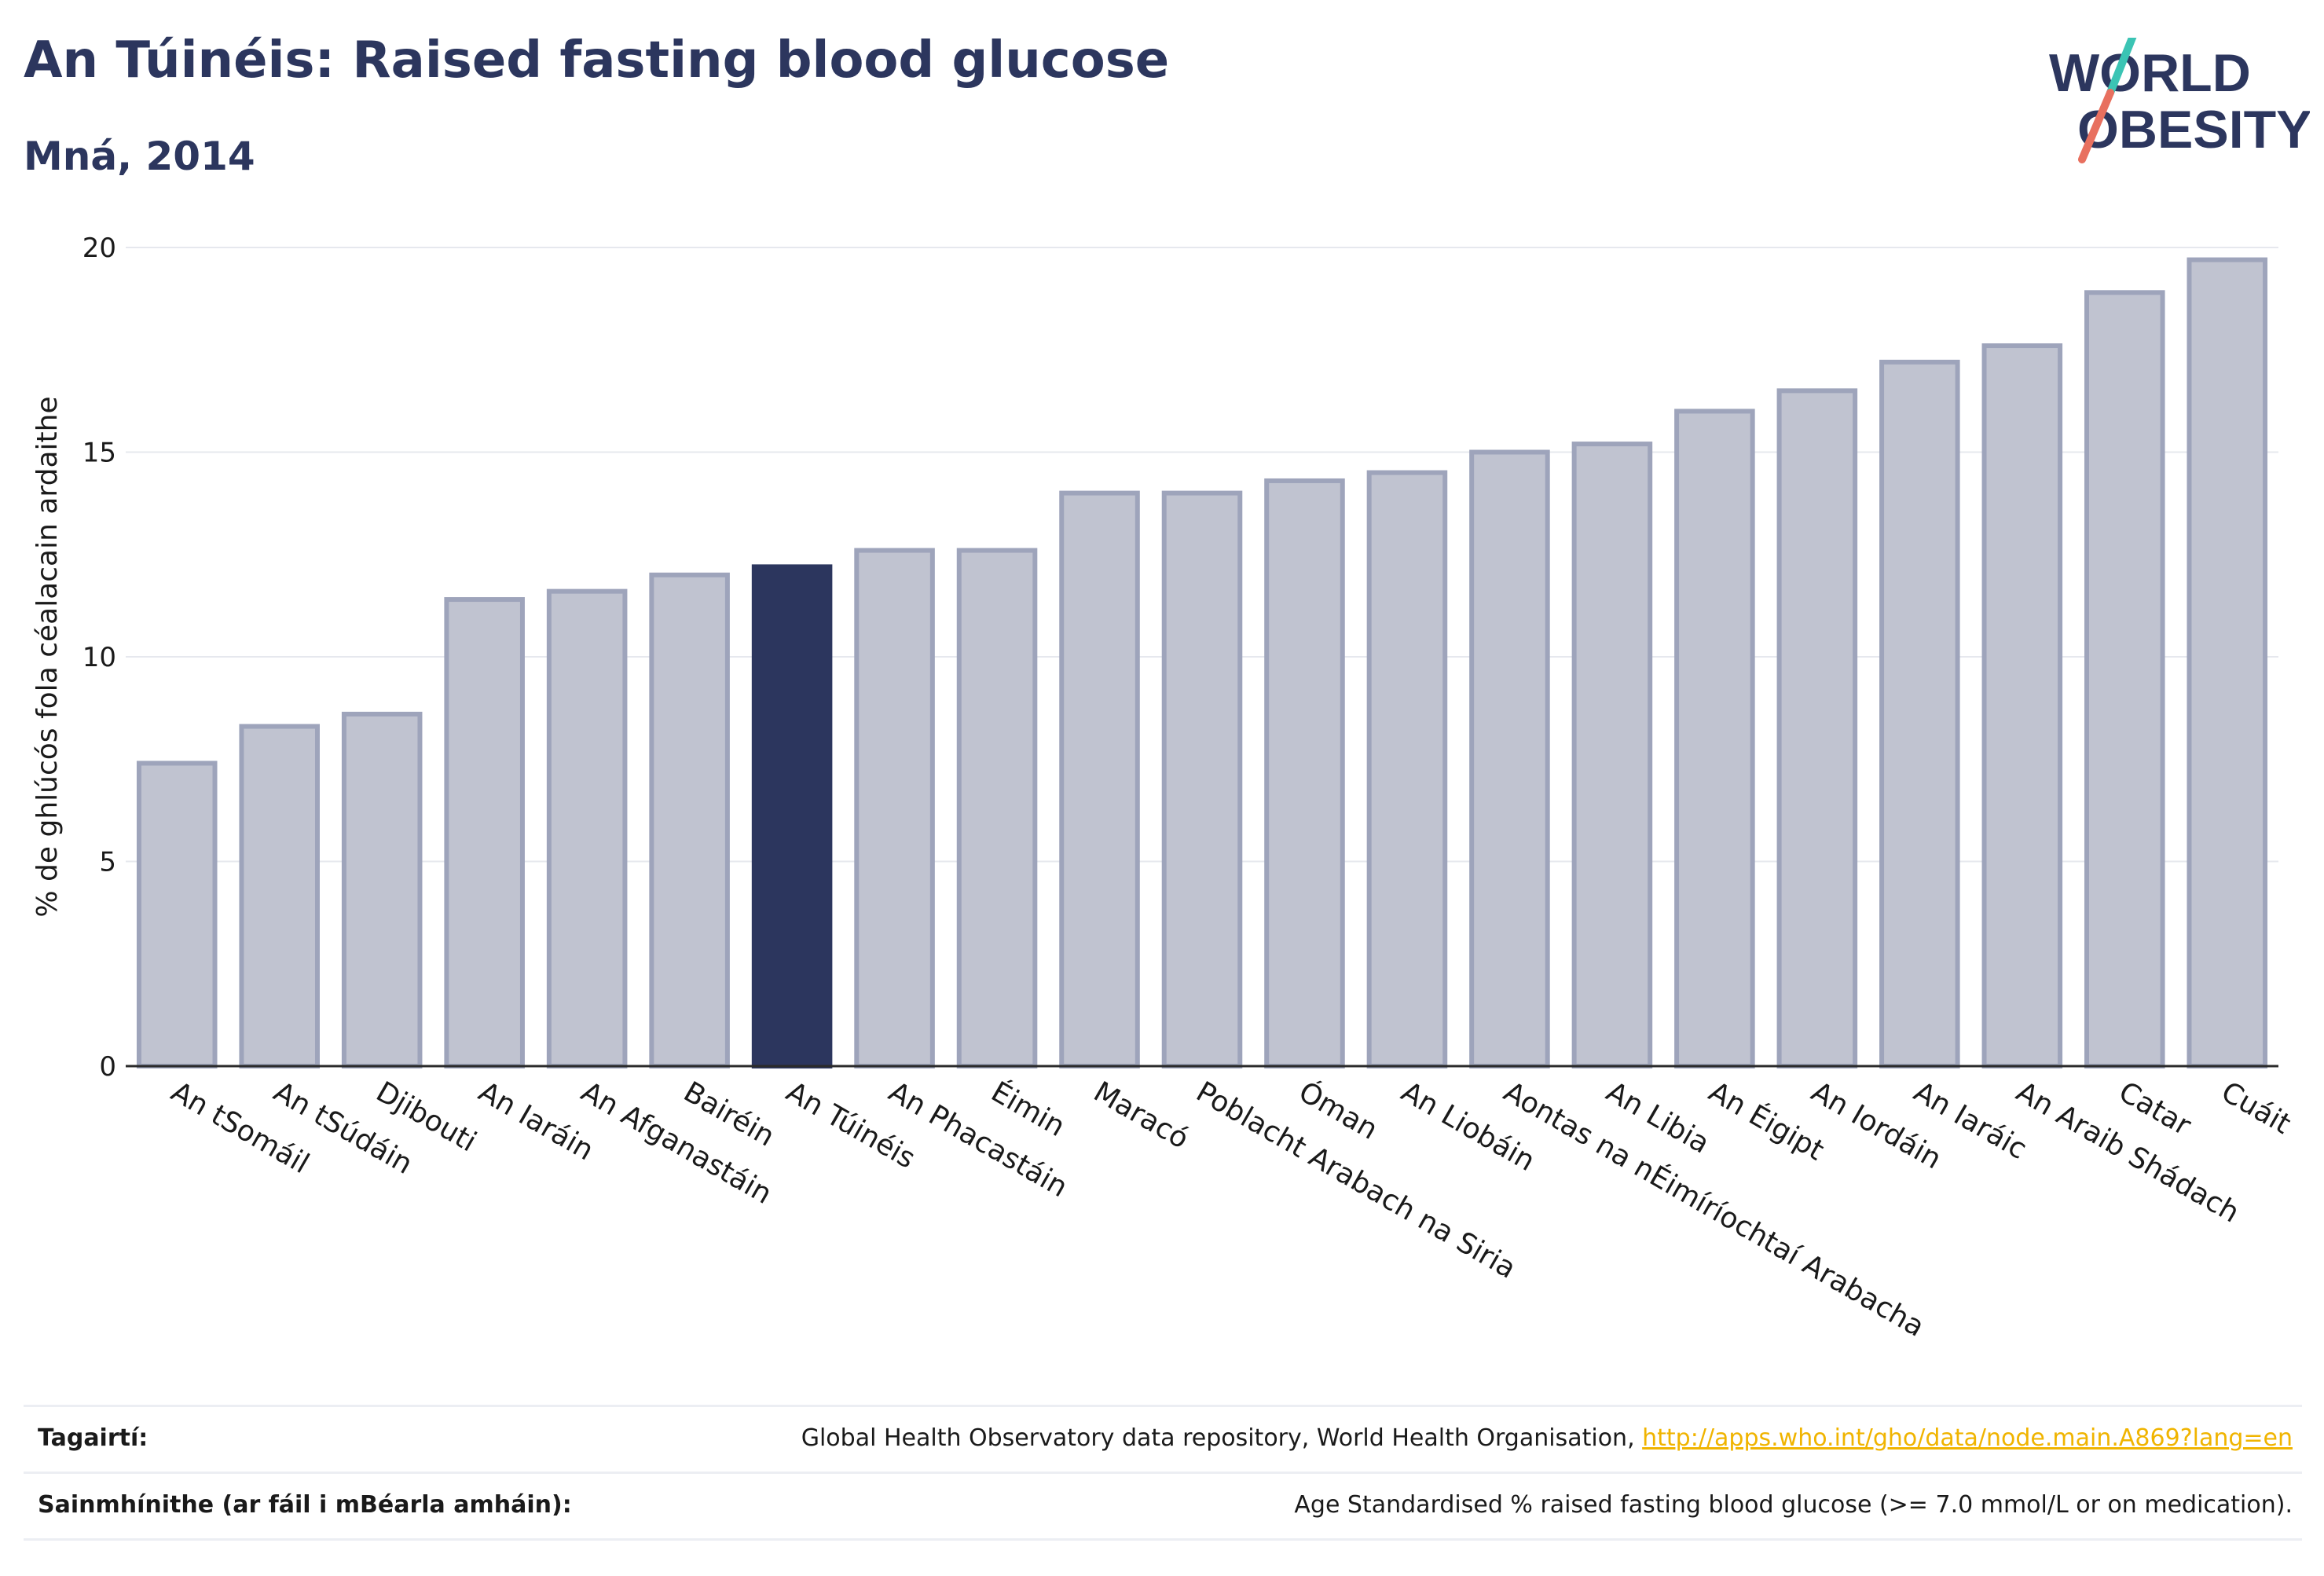  Describe the element at coordinates (99, 453) in the screenshot. I see `y-tick-label: 15` at that location.